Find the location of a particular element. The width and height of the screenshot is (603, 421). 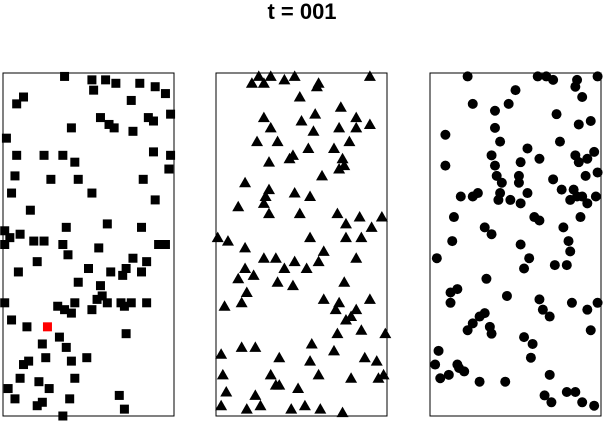

figure-title: t = 001 is located at coordinates (301, 12).